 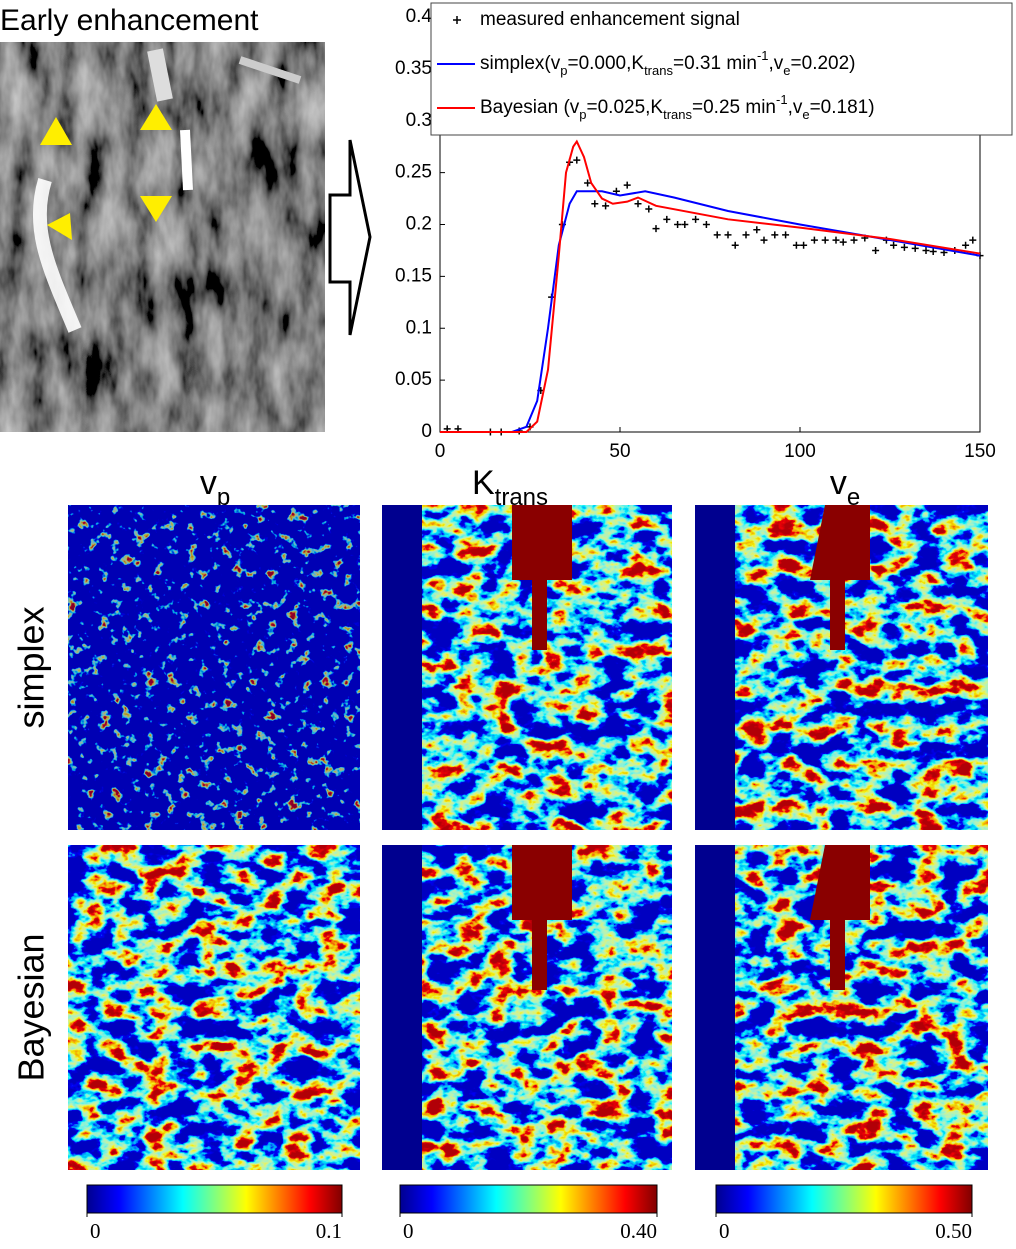 What do you see at coordinates (129, 20) in the screenshot?
I see `image-title: Early enhancement` at bounding box center [129, 20].